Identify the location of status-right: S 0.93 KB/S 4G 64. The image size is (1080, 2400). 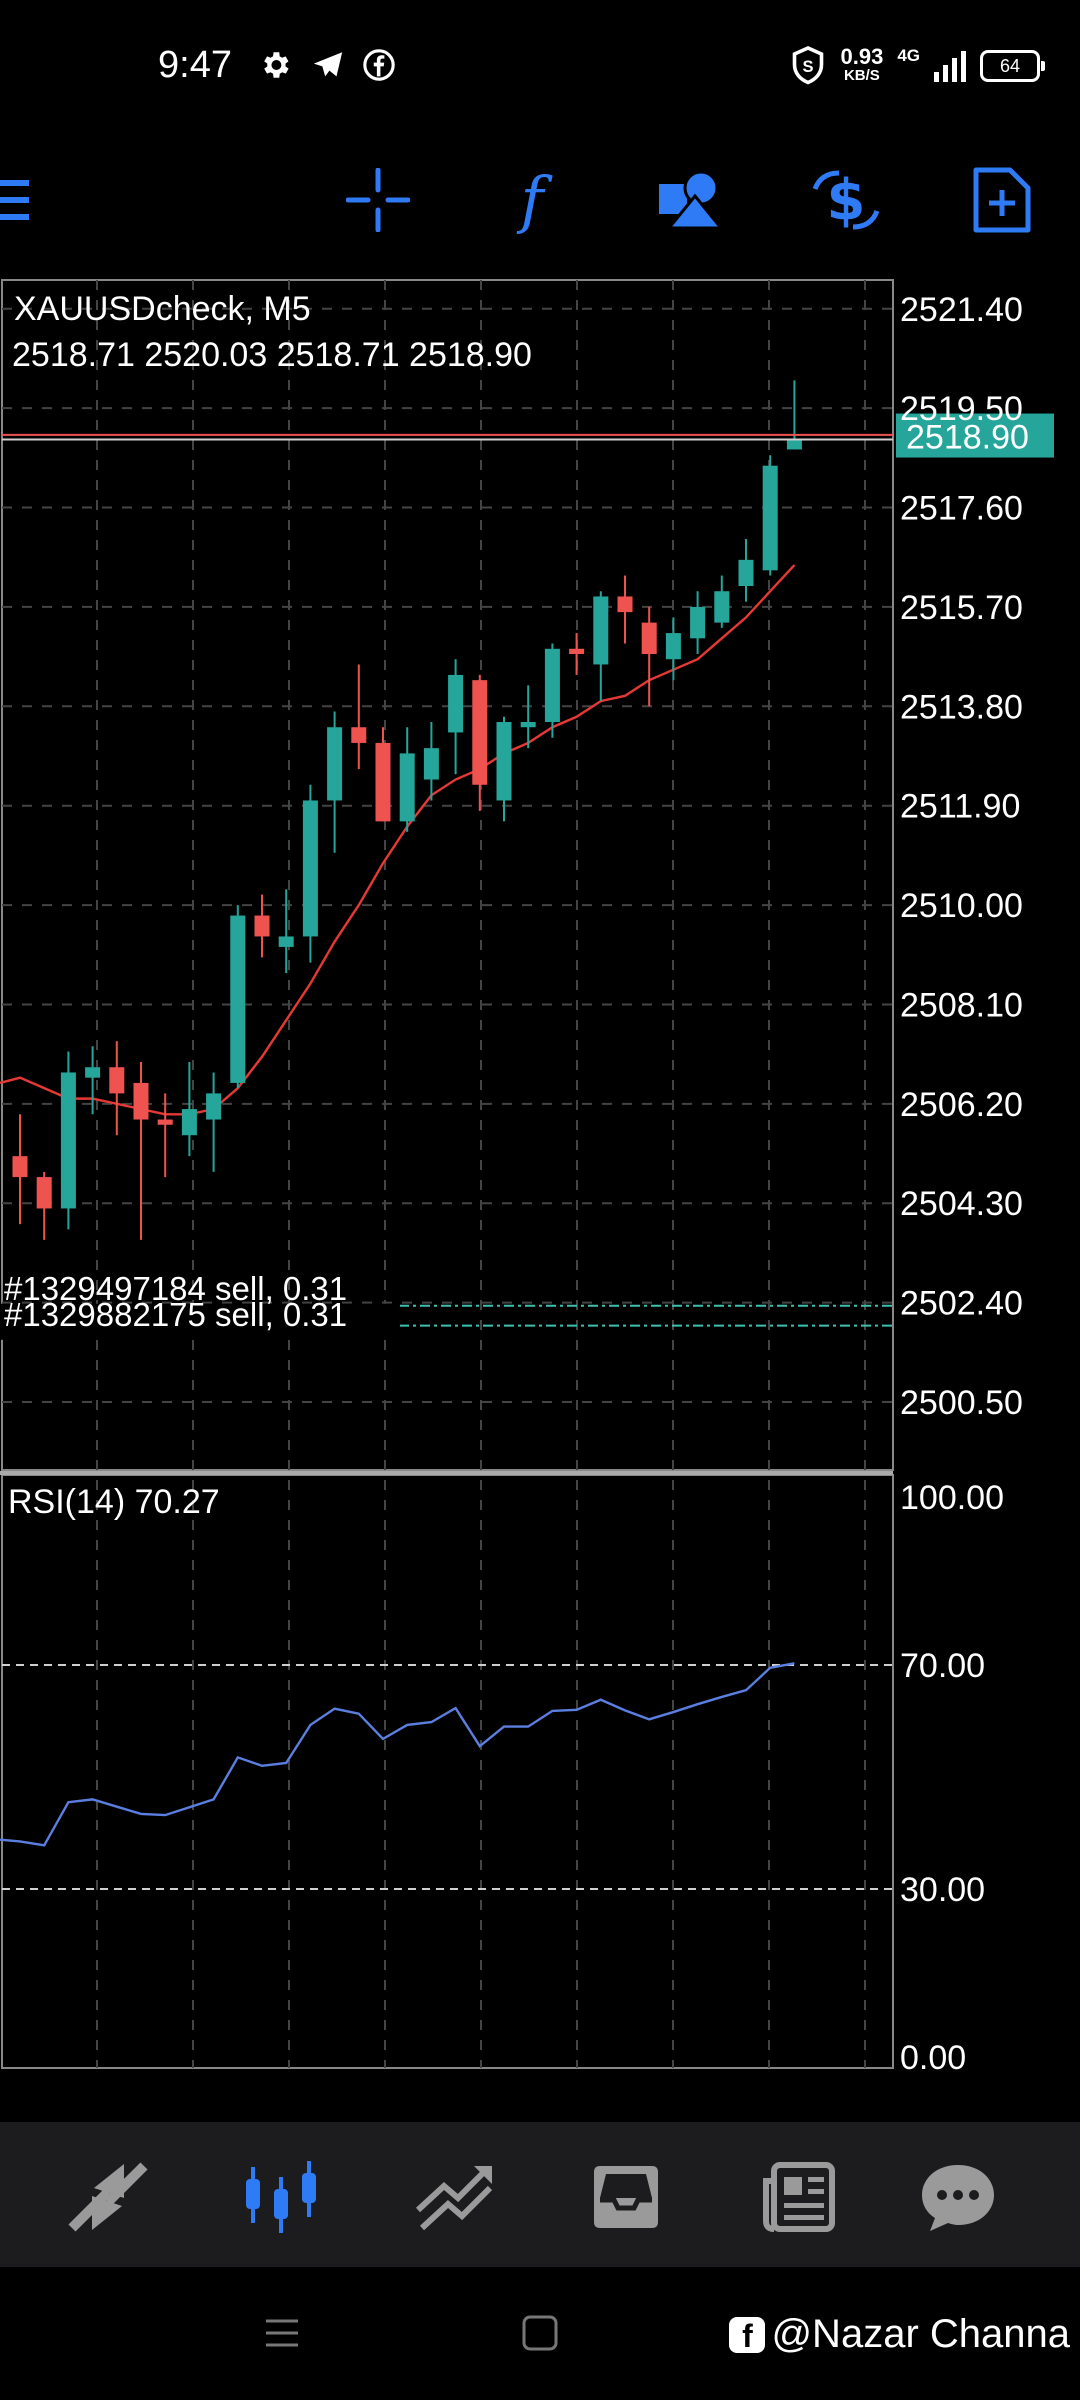
(917, 66).